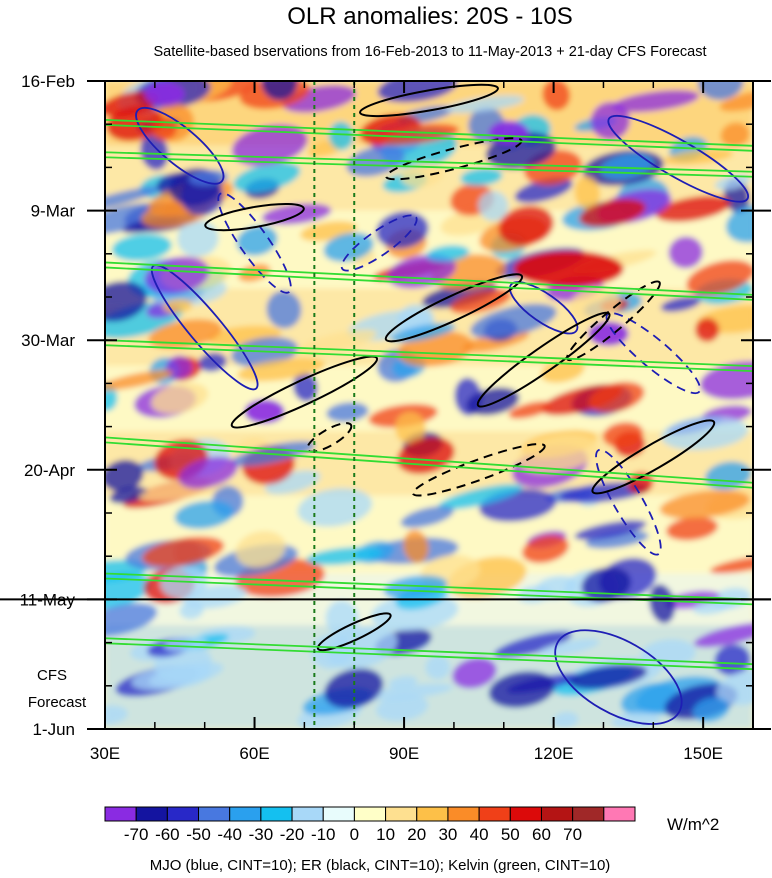 The height and width of the screenshot is (878, 772). What do you see at coordinates (198, 834) in the screenshot?
I see `colorbar-label: -50` at bounding box center [198, 834].